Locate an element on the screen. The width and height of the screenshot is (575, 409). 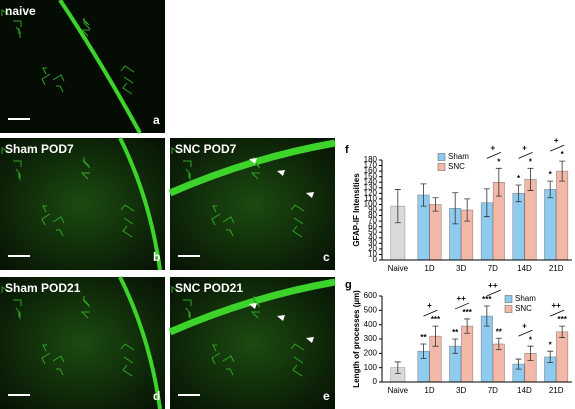
legend-label: SNC is located at coordinates (523, 308).